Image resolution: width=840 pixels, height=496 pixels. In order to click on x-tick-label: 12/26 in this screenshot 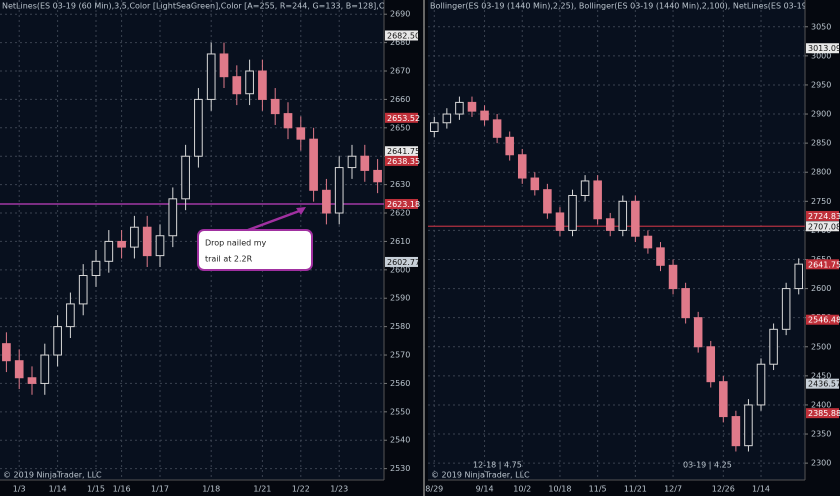, I will do `click(723, 489)`.